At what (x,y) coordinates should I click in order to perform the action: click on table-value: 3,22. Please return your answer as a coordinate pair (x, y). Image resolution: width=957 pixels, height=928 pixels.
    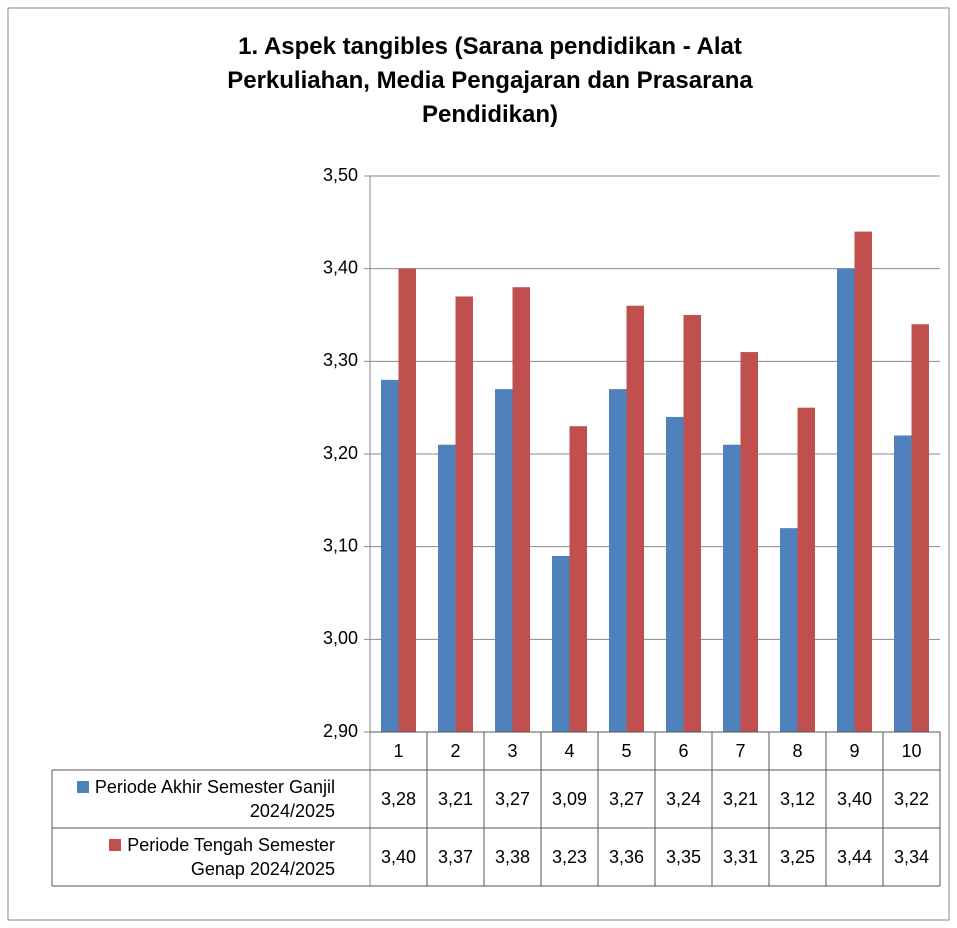
    Looking at the image, I should click on (911, 799).